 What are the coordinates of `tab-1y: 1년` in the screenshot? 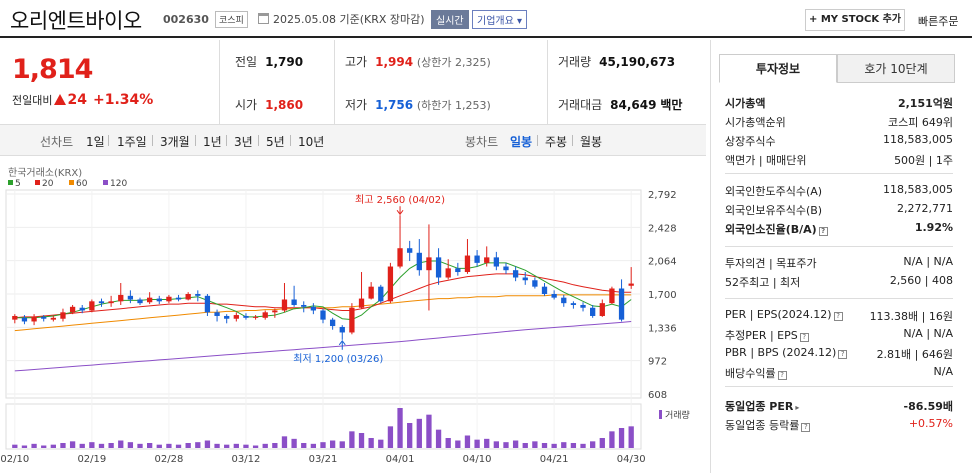 It's located at (212, 142).